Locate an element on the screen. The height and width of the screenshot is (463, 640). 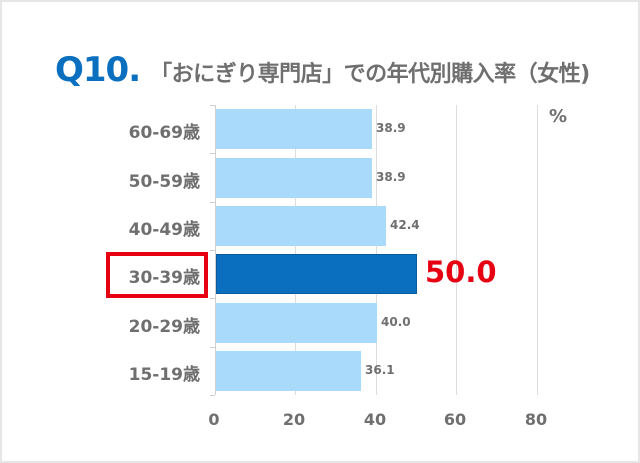
category-label: 60-69歳 is located at coordinates (164, 133).